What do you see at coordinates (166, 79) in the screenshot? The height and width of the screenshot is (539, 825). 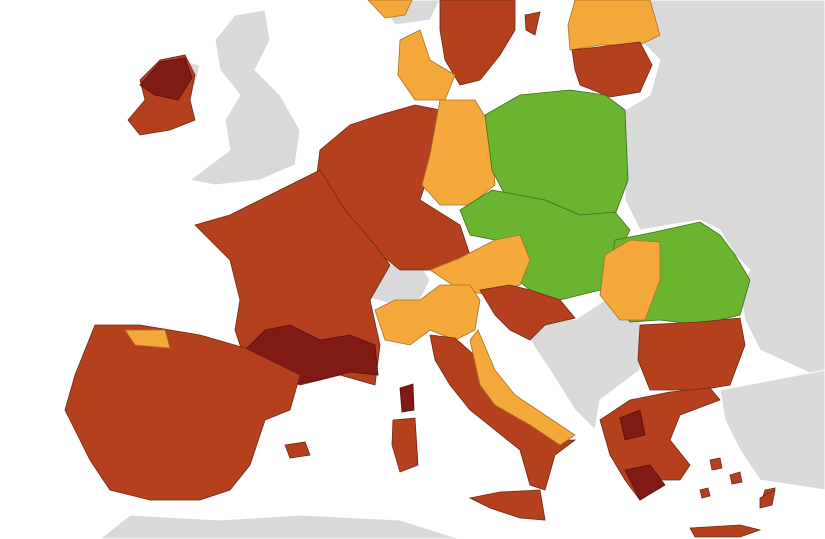 I see `ireland-region` at bounding box center [166, 79].